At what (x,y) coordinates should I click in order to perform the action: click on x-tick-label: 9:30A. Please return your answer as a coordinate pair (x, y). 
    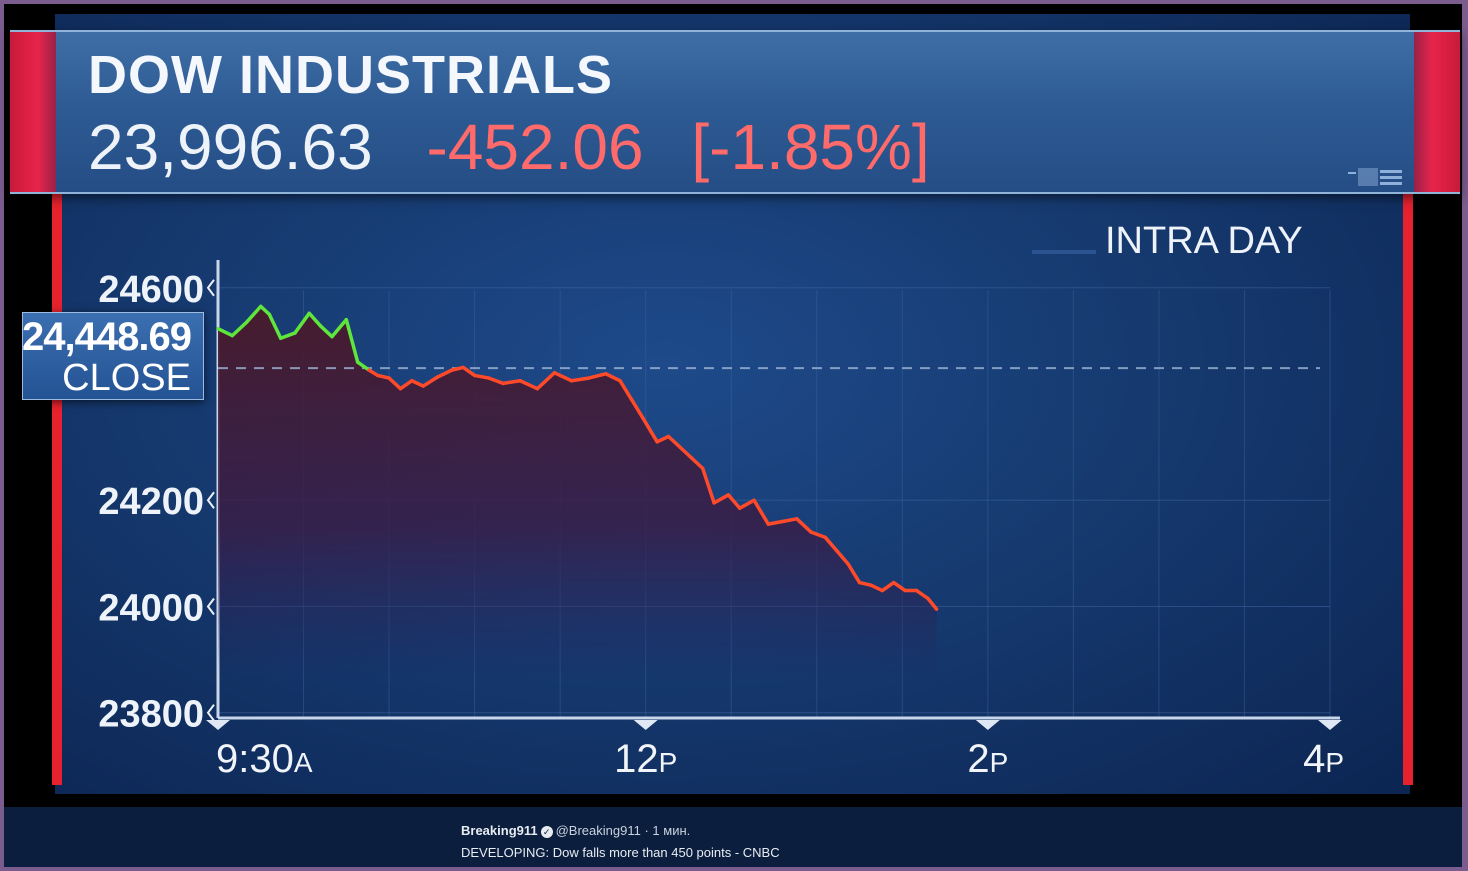
    Looking at the image, I should click on (264, 759).